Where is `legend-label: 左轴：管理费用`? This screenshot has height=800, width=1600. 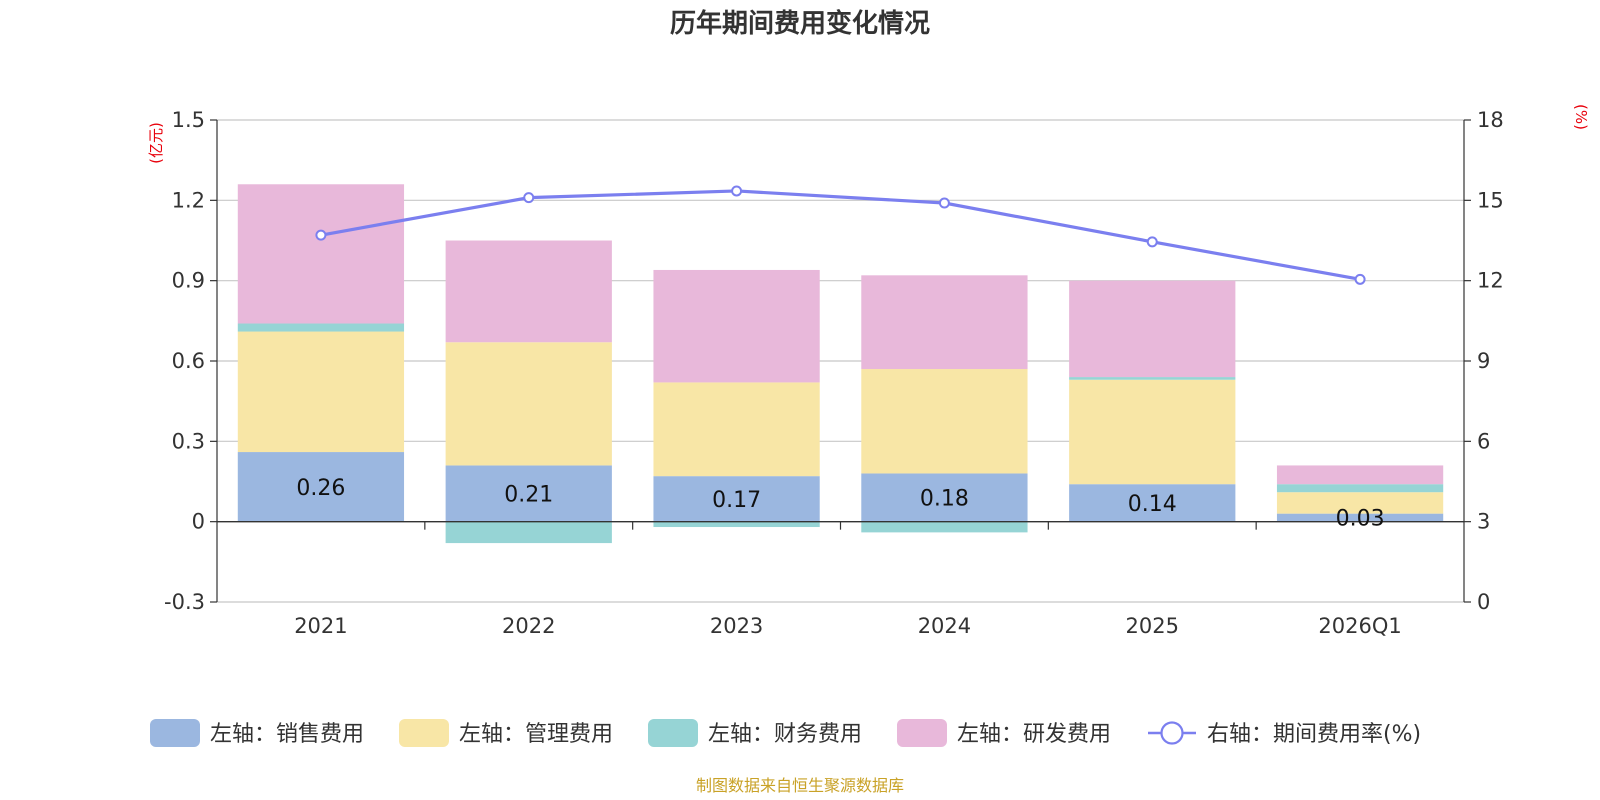 legend-label: 左轴：管理费用 is located at coordinates (536, 734).